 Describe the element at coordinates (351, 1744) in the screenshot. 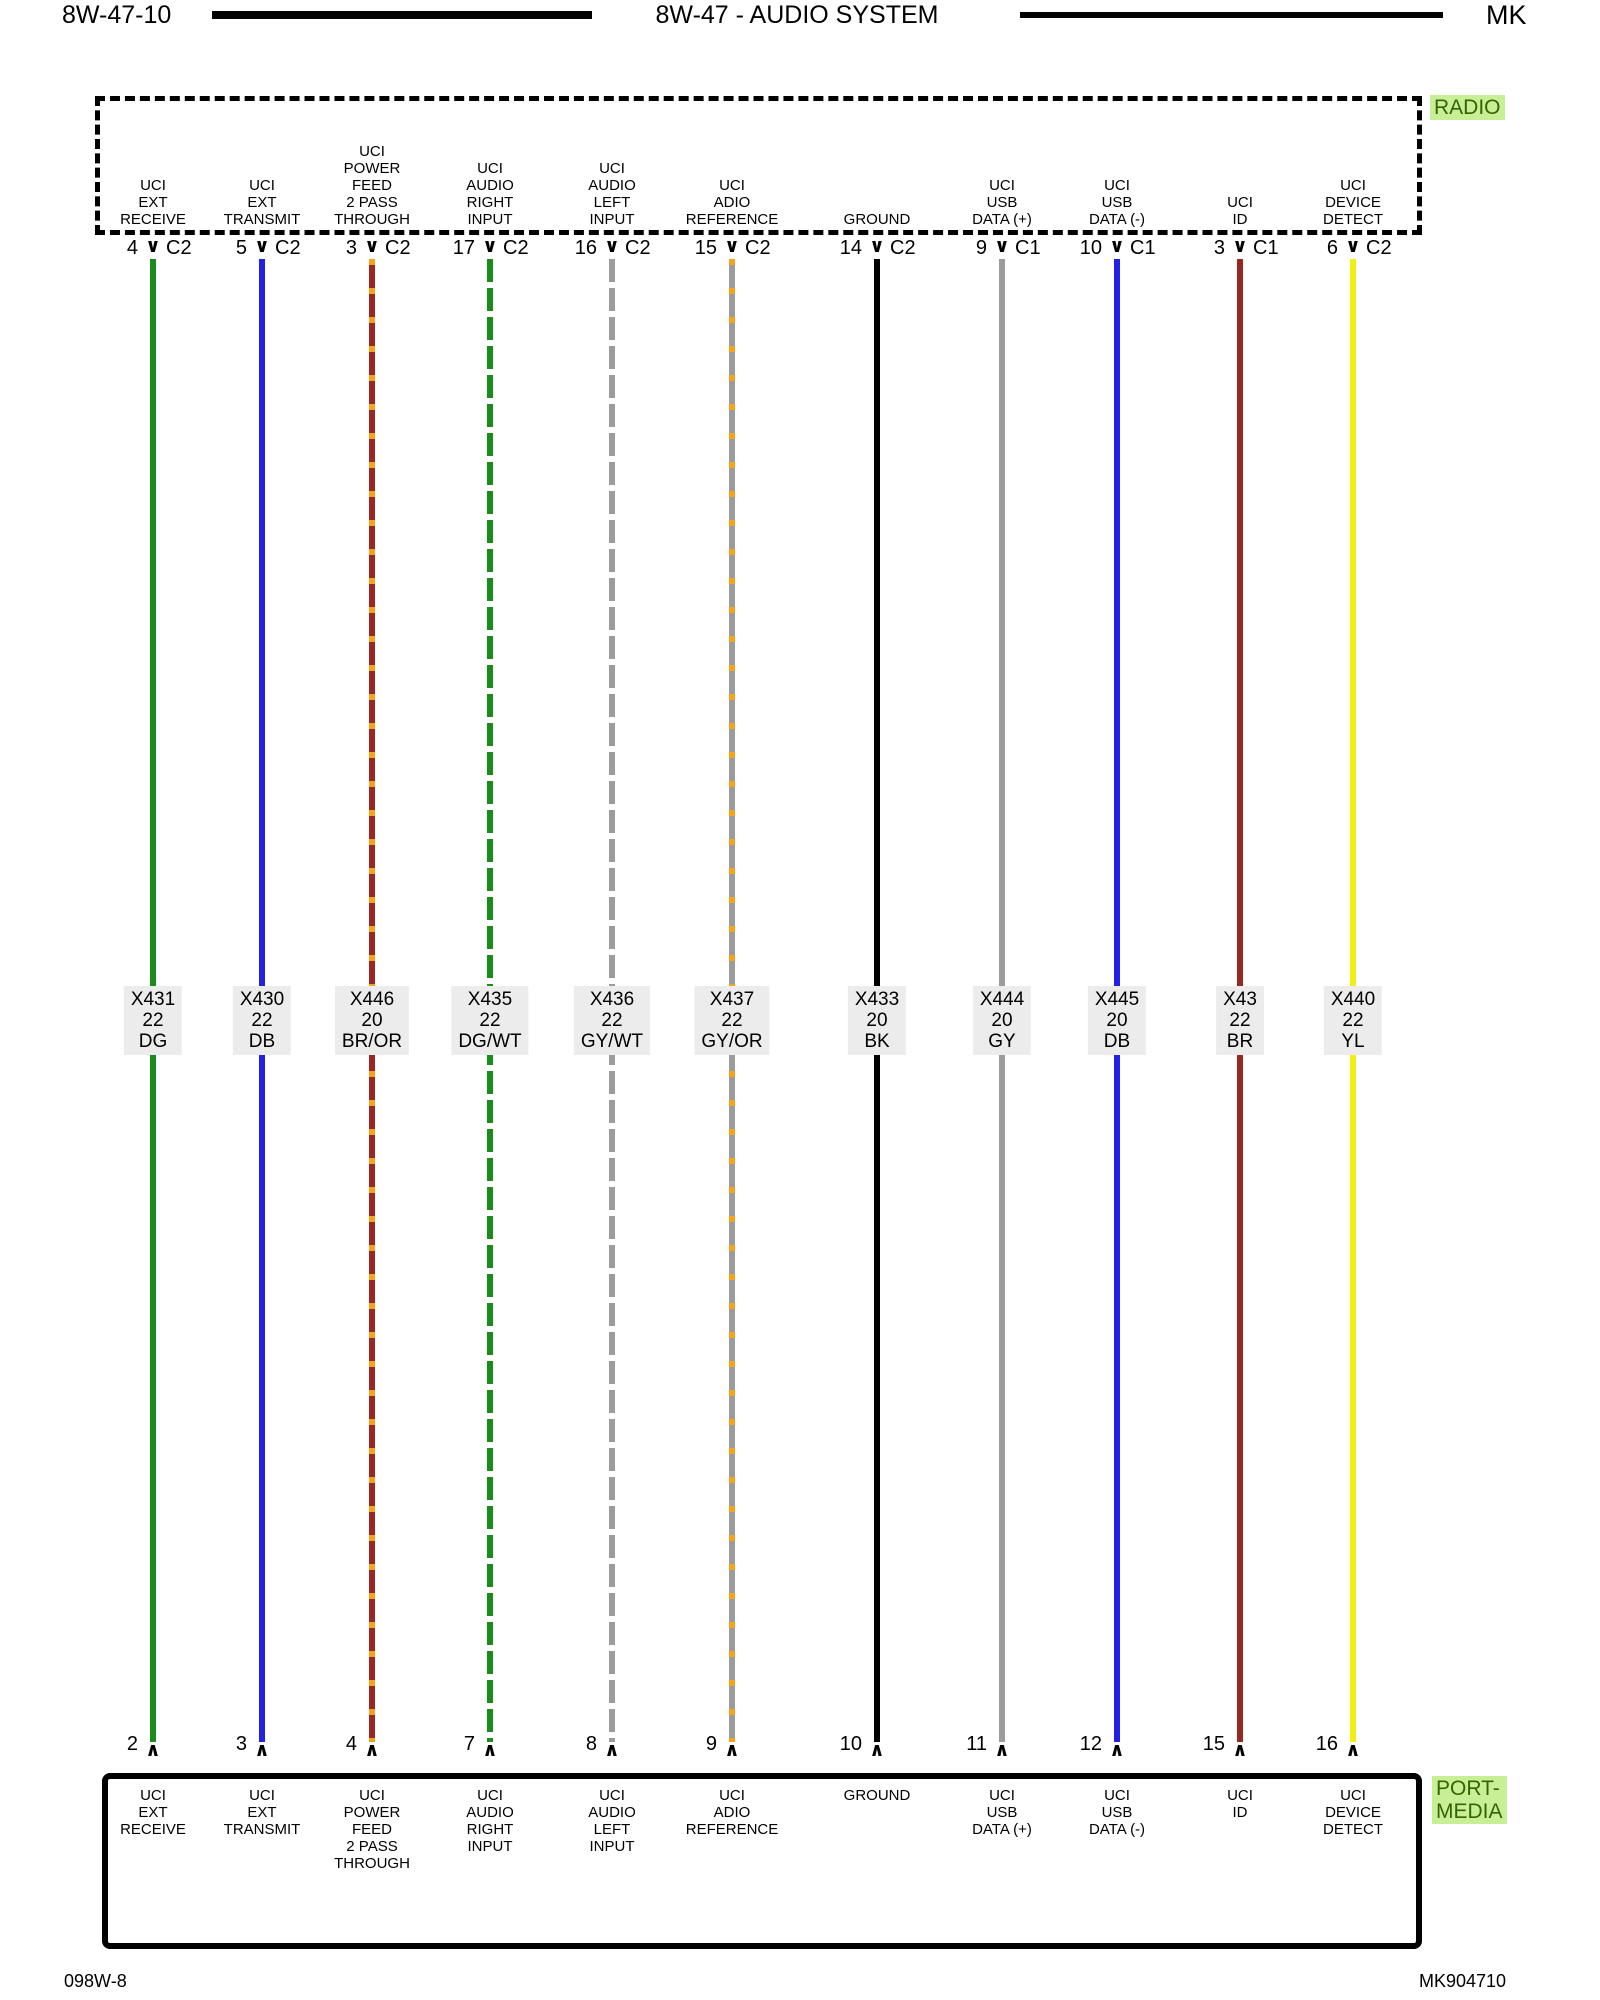

I see `bottom-pin-number: 4` at that location.